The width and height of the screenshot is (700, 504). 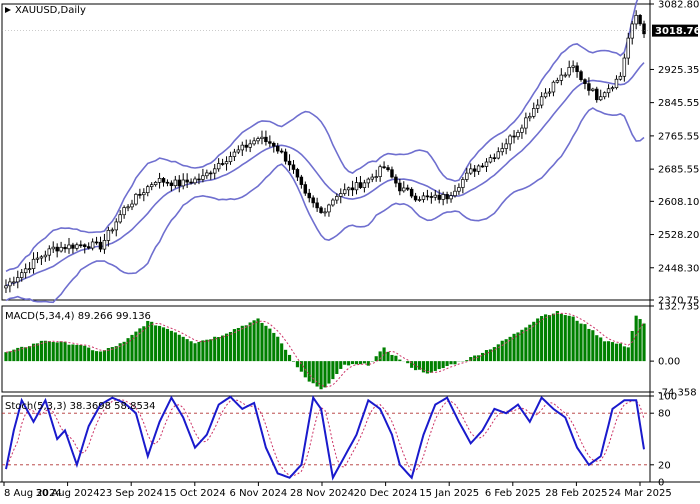 I want to click on date-tick-label: 6 Nov 2024, so click(x=259, y=493).